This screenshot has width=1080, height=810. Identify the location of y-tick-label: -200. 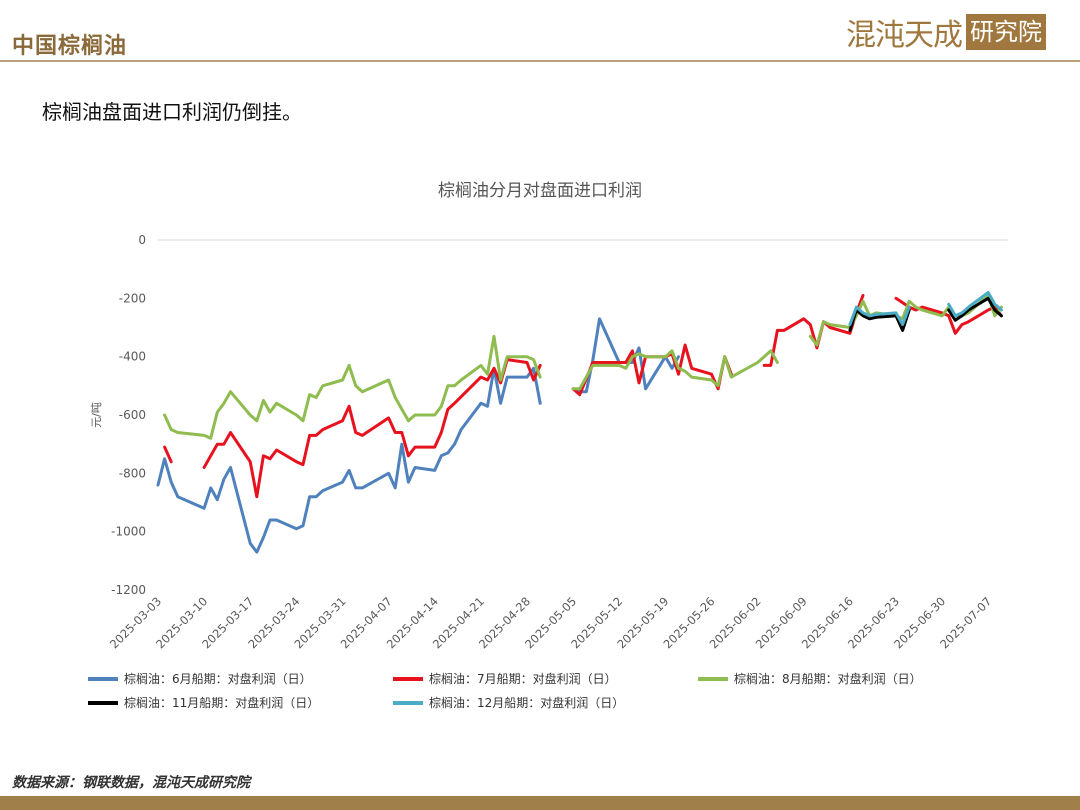
(132, 298).